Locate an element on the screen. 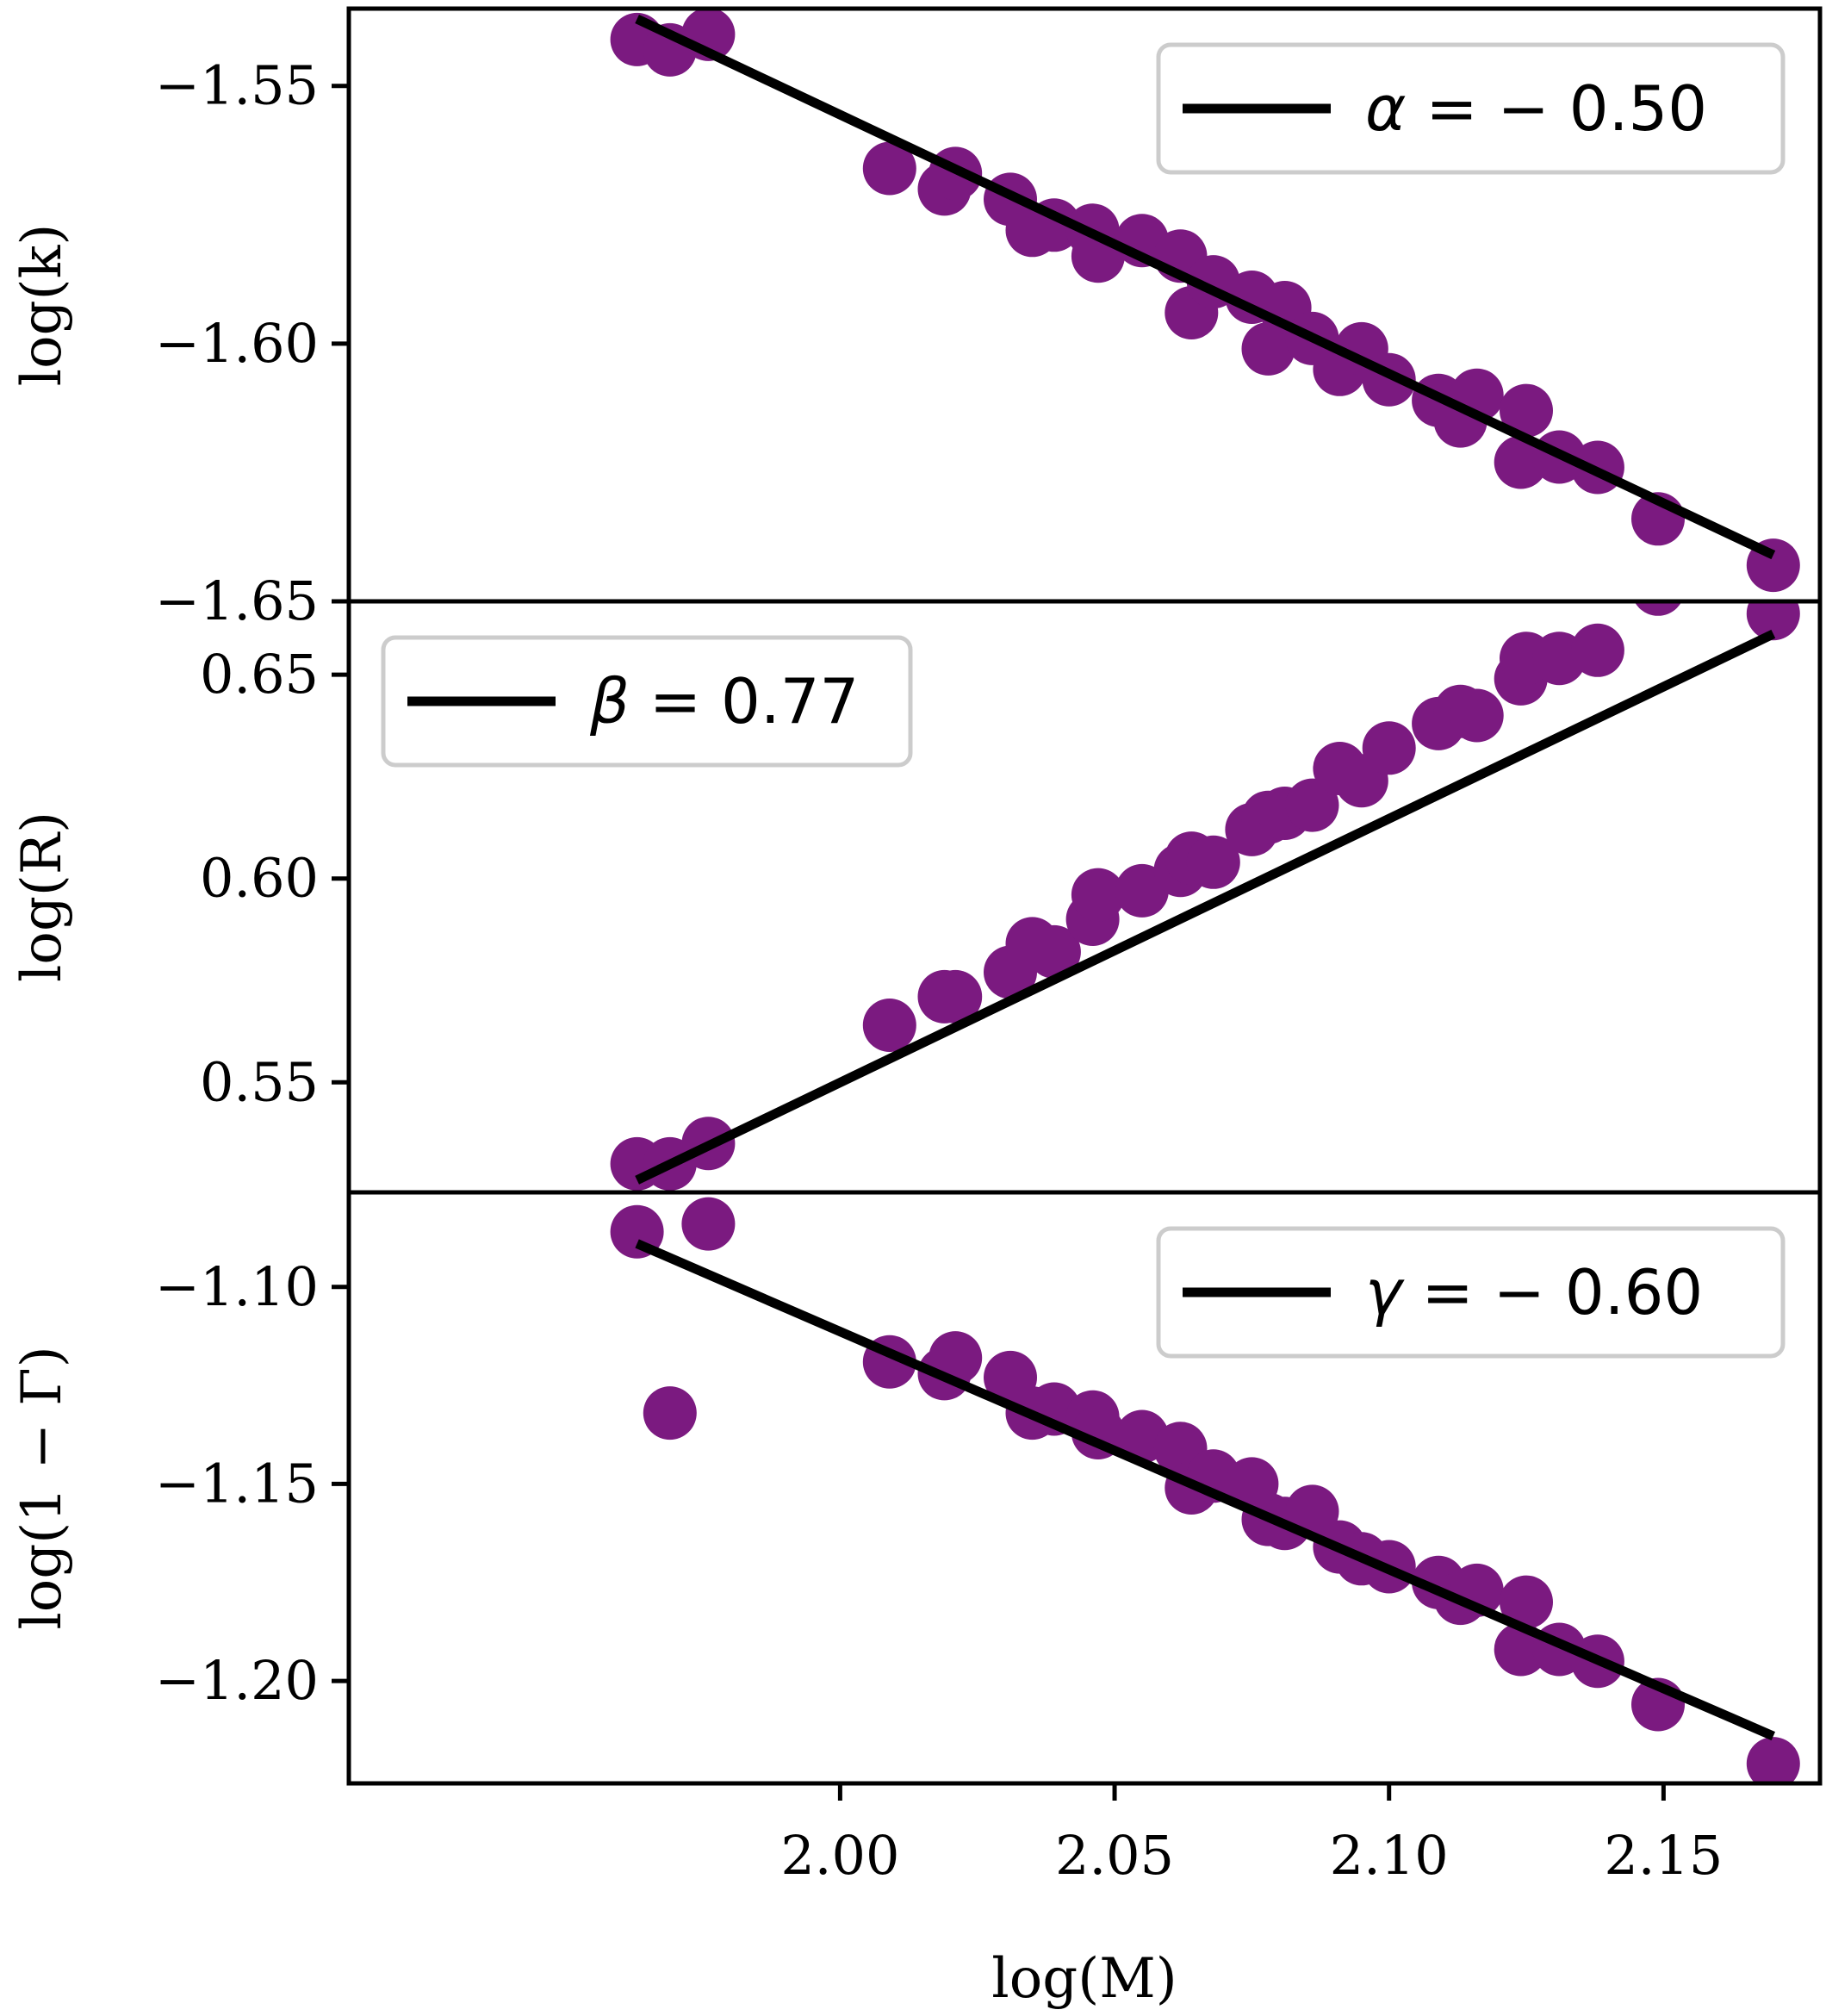 The image size is (1826, 2016). y-tick-label: −1.60 is located at coordinates (237, 344).